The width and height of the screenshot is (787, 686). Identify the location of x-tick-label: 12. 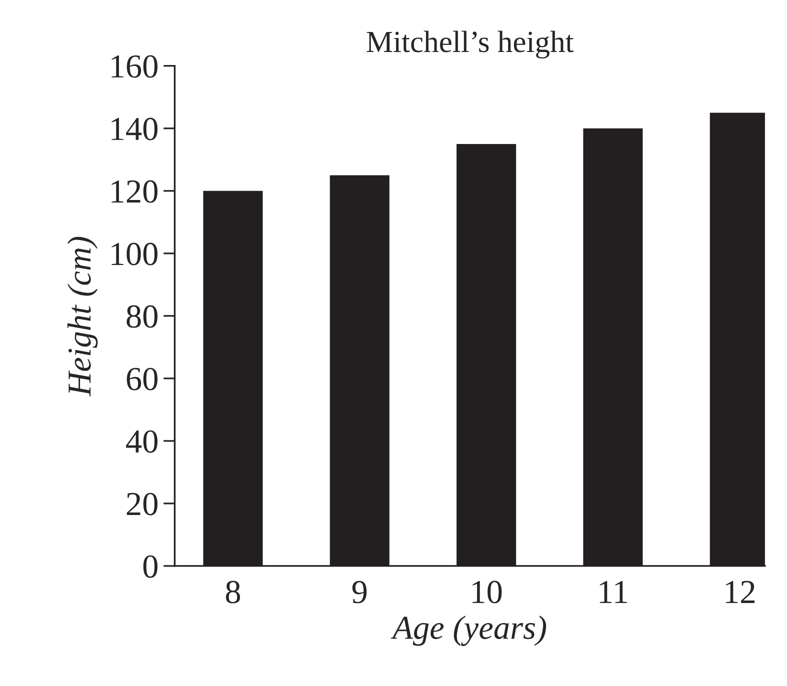
(740, 591).